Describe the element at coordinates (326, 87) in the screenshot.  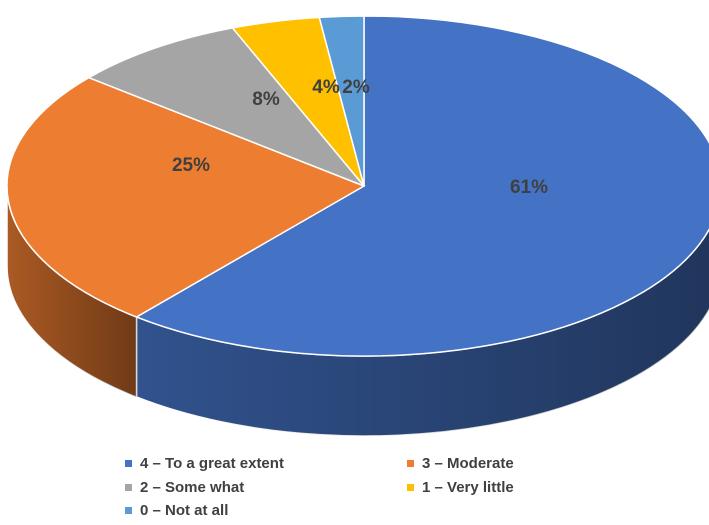
I see `data-label-3: 4%` at that location.